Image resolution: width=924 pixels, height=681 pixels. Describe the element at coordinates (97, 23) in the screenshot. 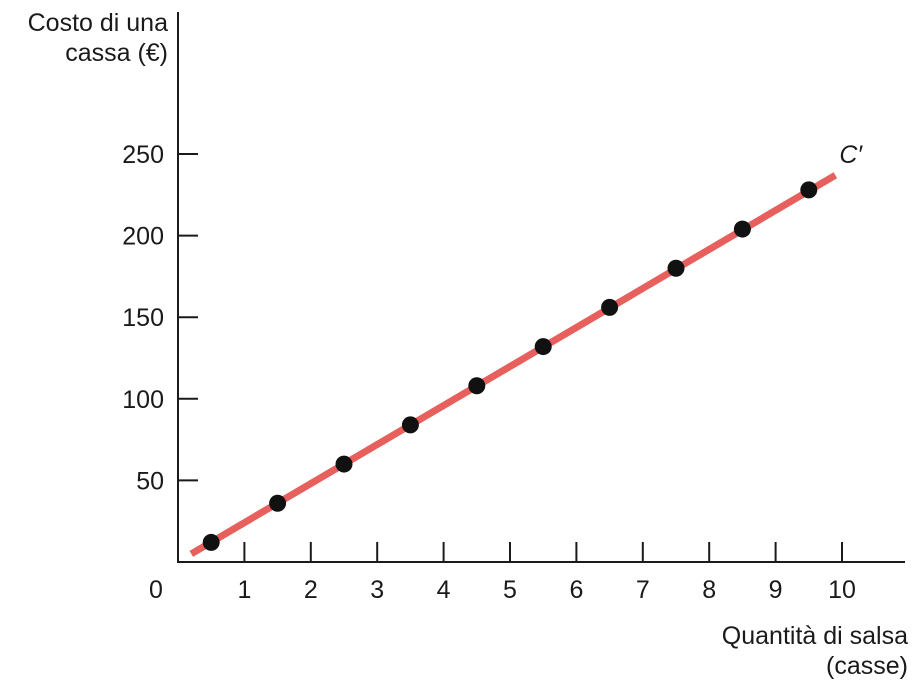

I see `y-axis-label-line-1: Costo di una` at that location.